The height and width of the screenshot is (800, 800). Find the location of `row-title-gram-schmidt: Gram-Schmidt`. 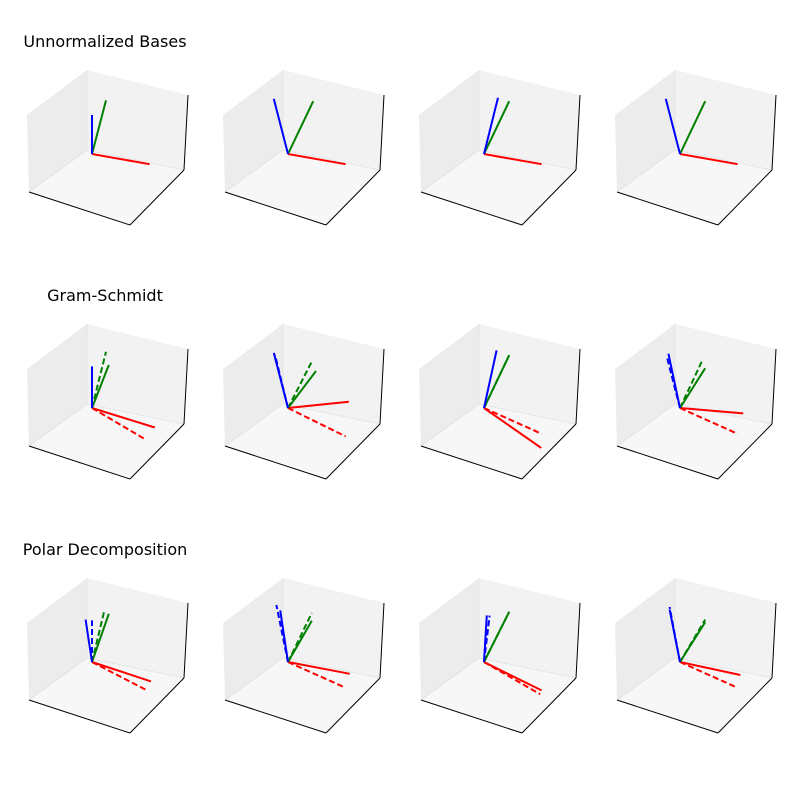

row-title-gram-schmidt: Gram-Schmidt is located at coordinates (105, 295).